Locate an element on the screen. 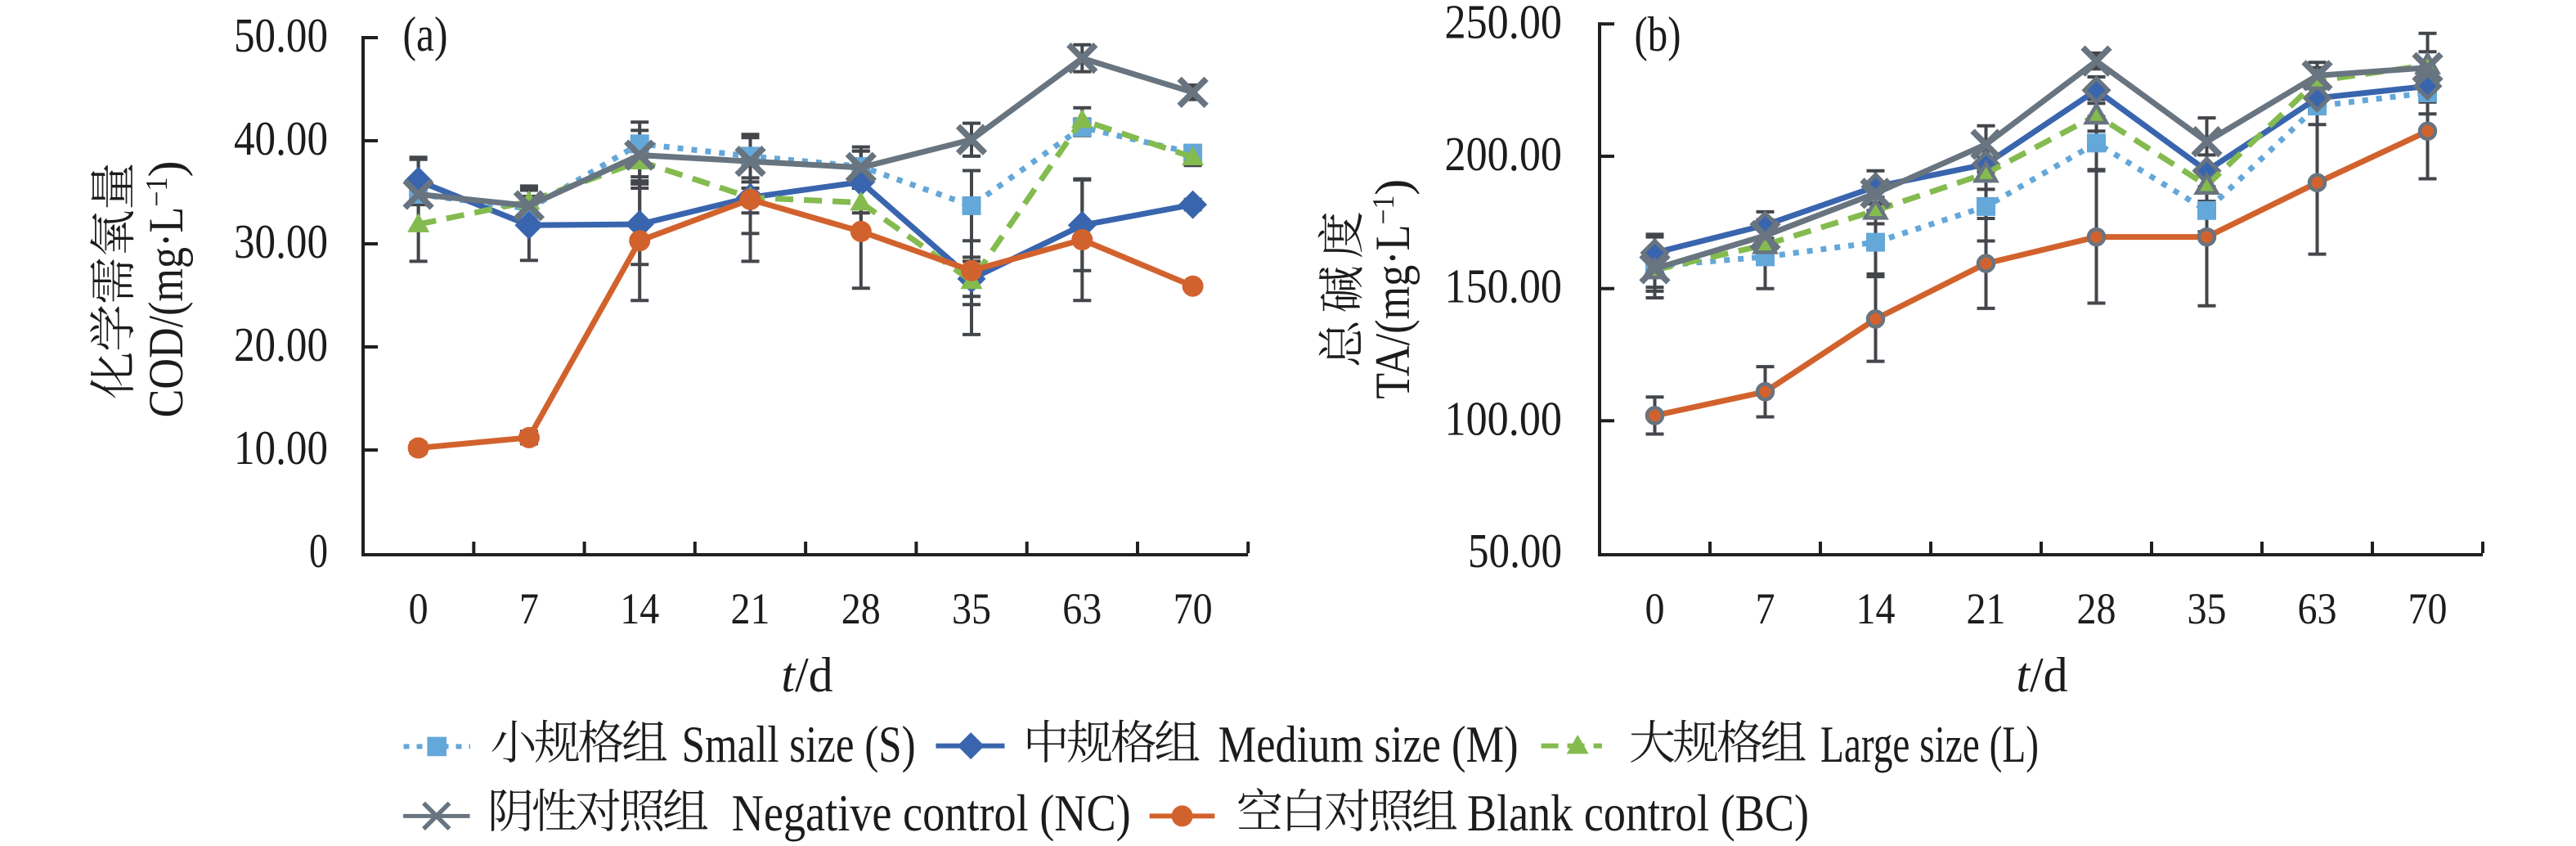  svg-text: 250.00 is located at coordinates (1504, 24).